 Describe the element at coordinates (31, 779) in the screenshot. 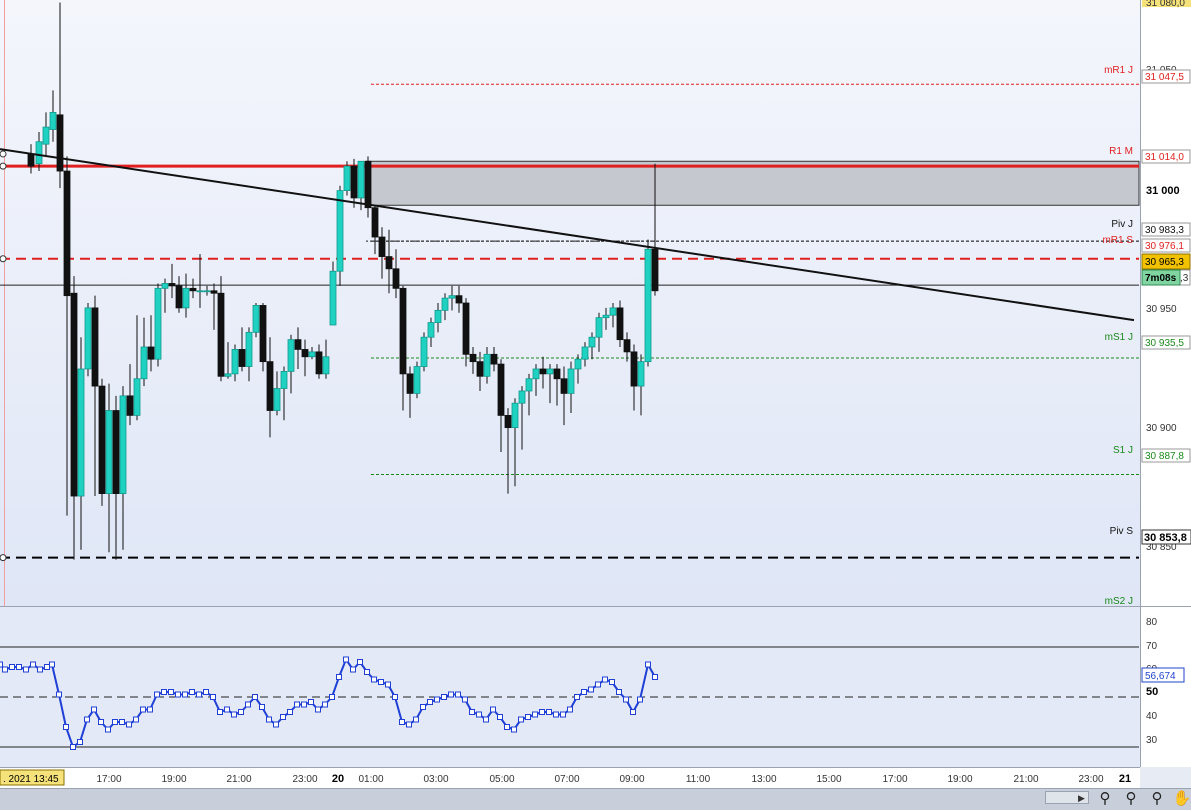

I see `time-start-label: . 2021 13:45` at that location.